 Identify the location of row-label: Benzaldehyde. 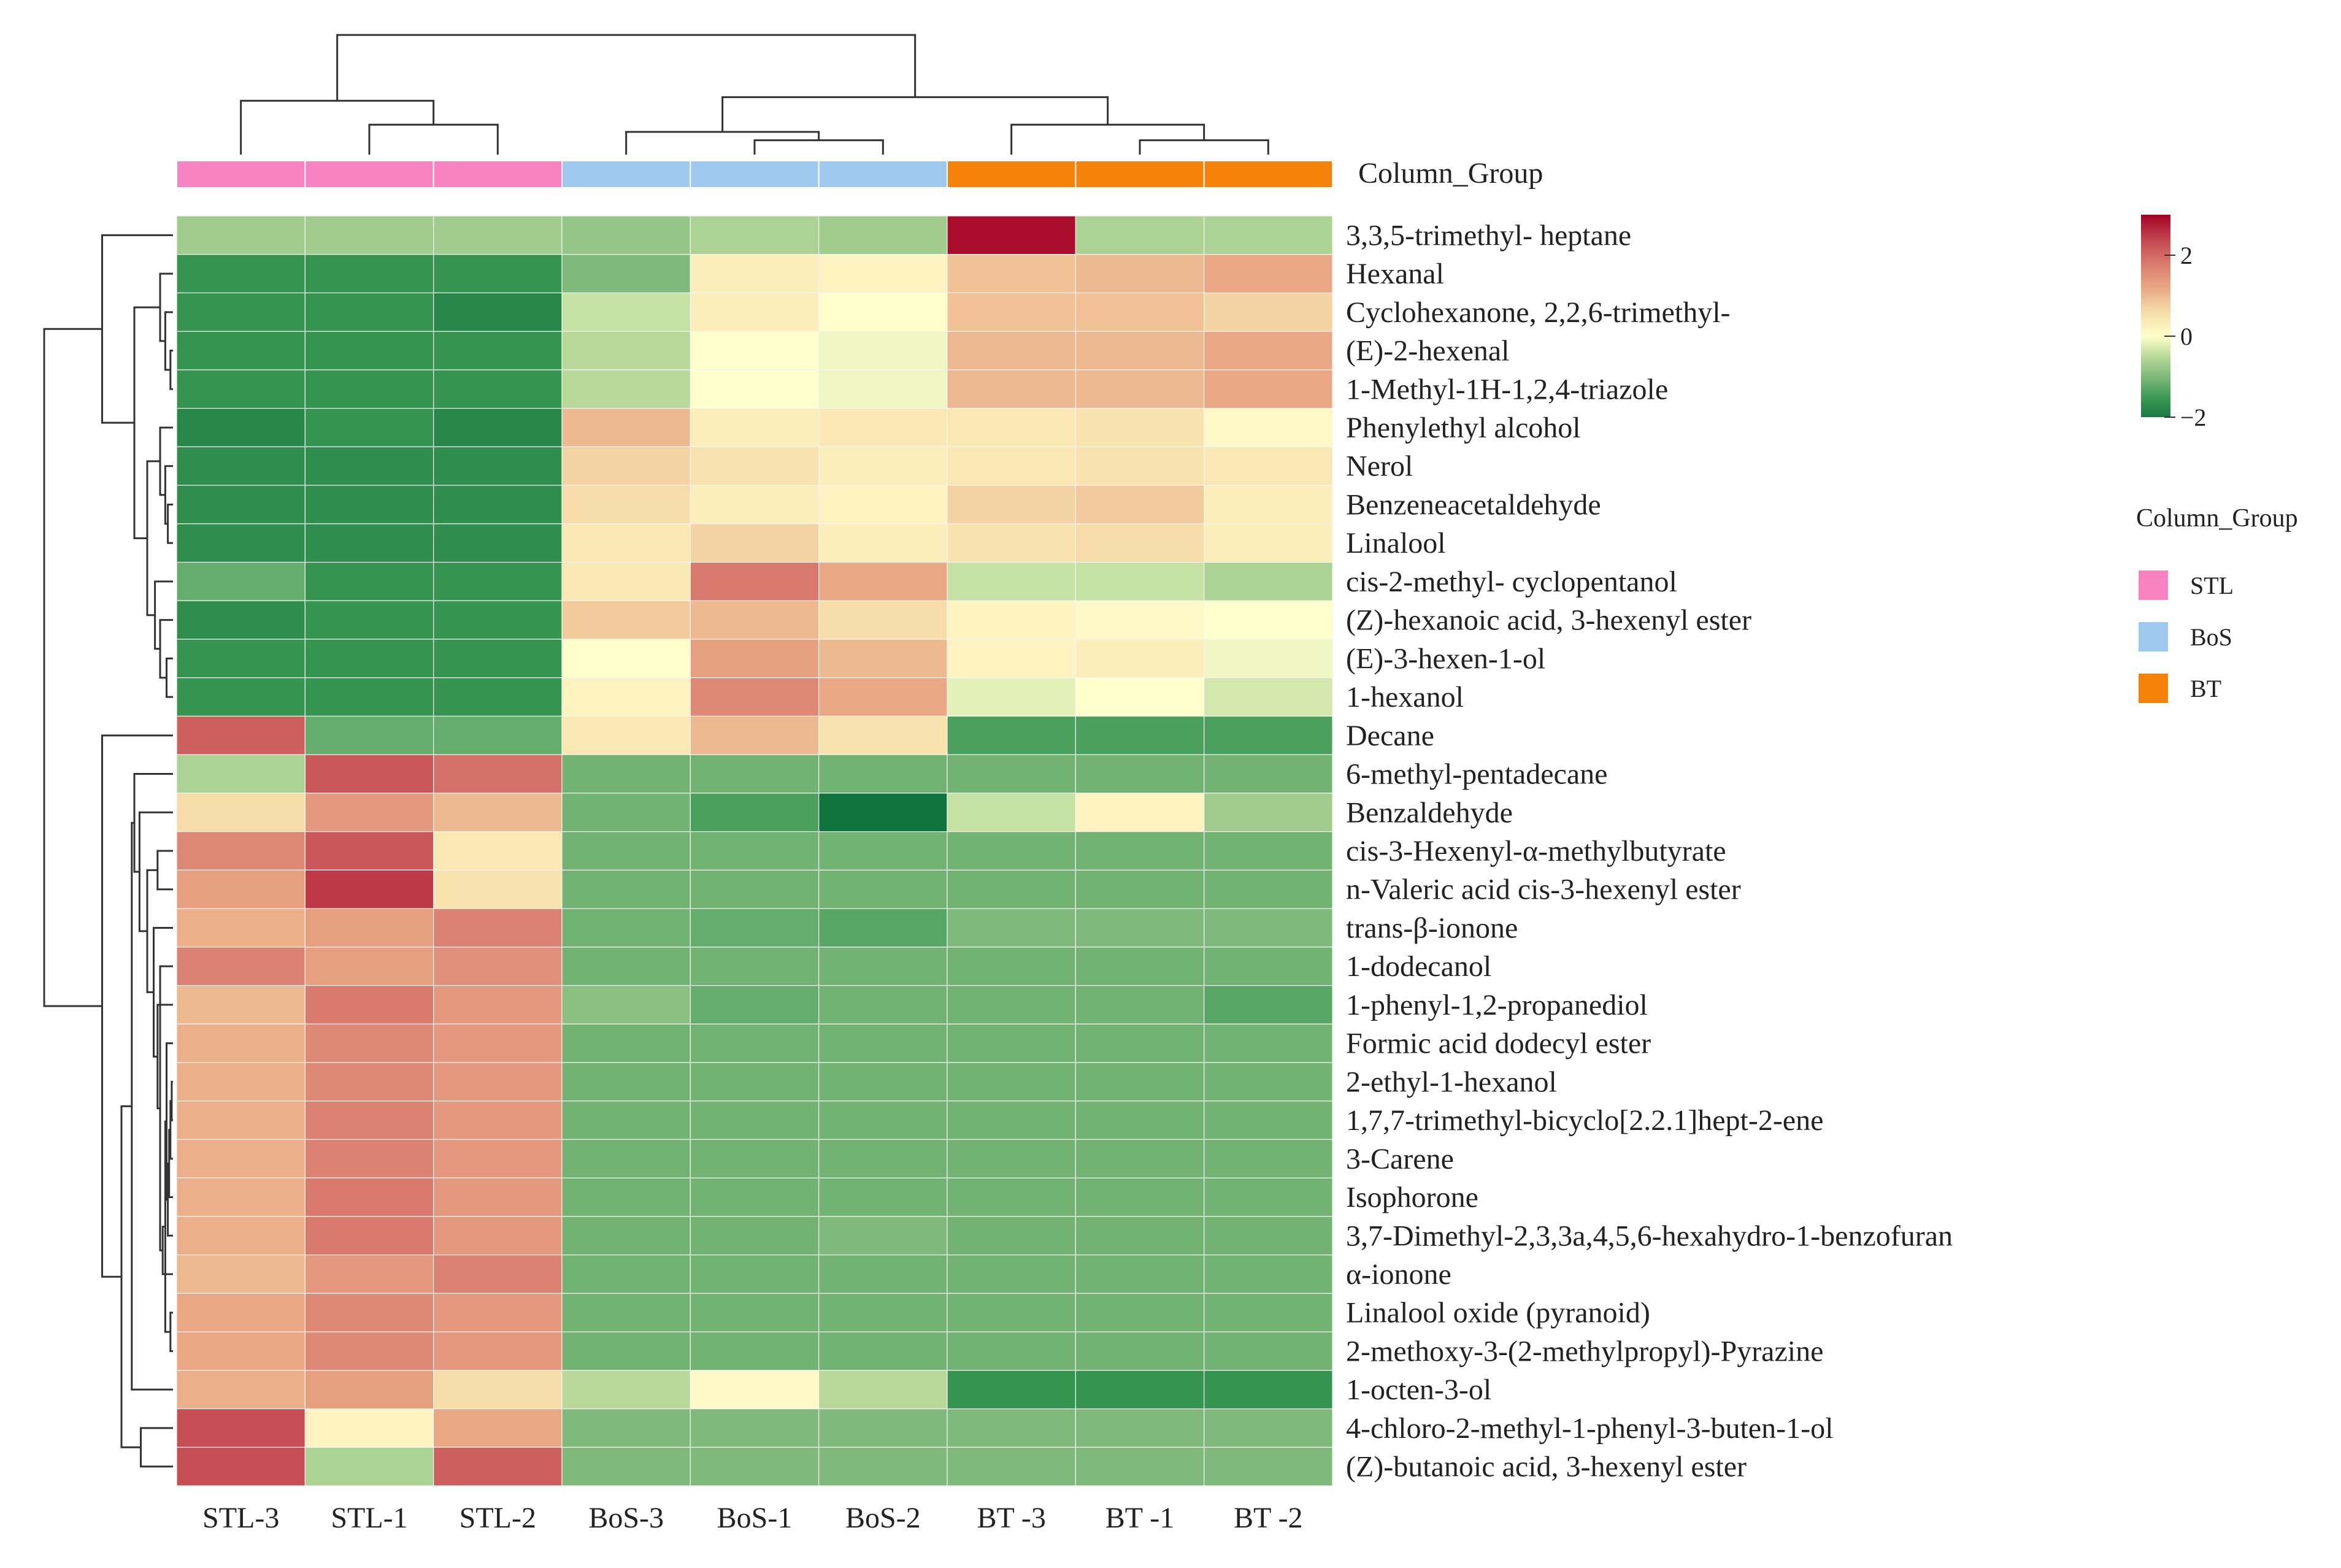
(1429, 812).